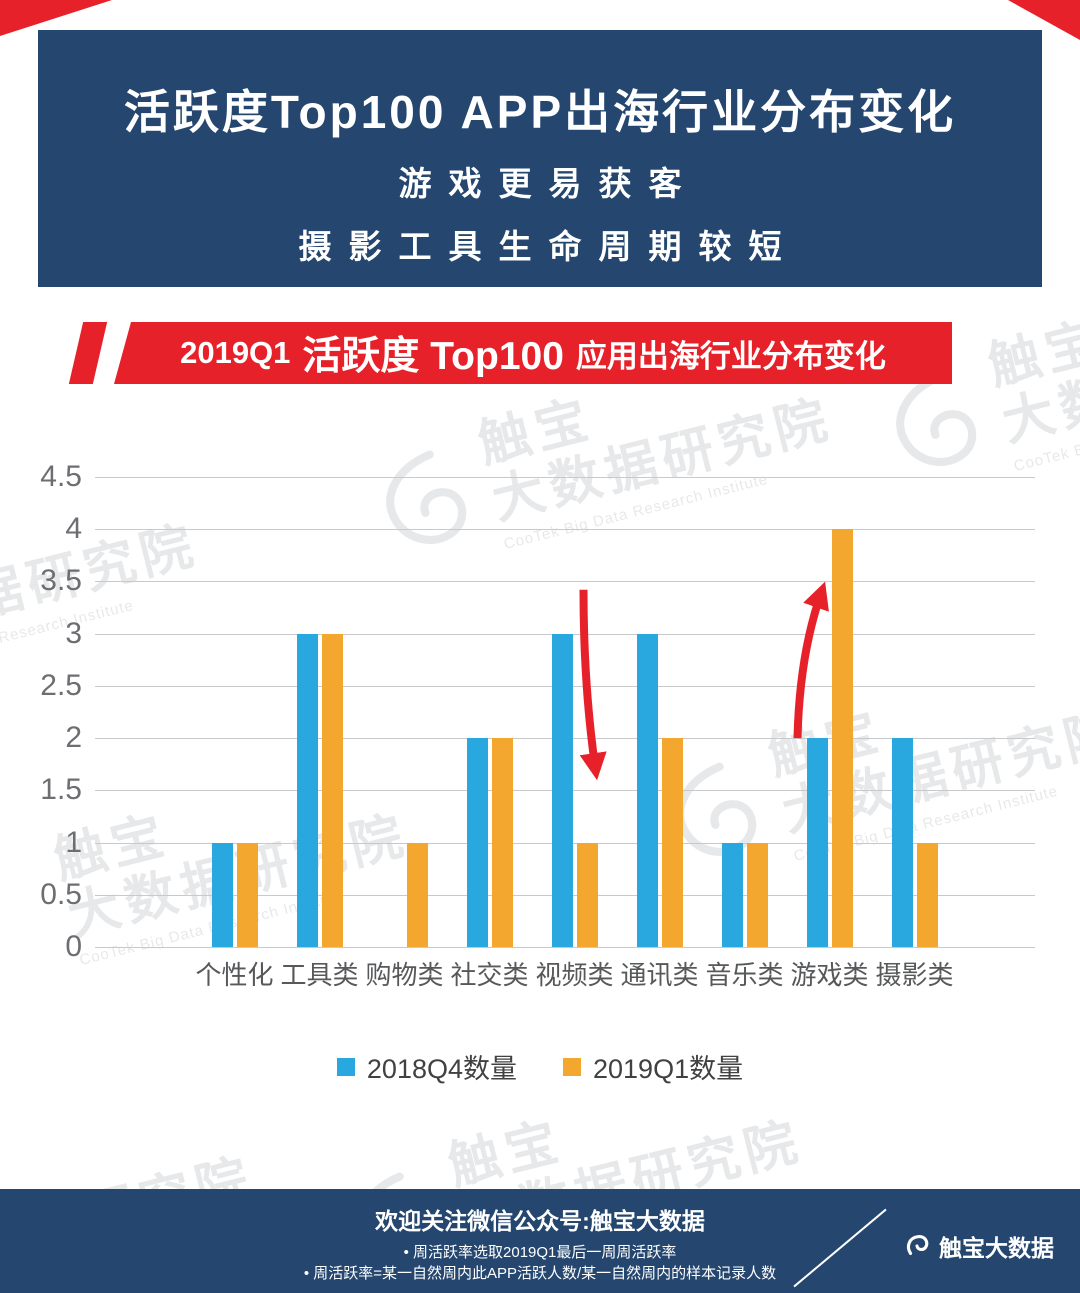 The height and width of the screenshot is (1293, 1080). What do you see at coordinates (319, 975) in the screenshot?
I see `x-category-label: 工具类` at bounding box center [319, 975].